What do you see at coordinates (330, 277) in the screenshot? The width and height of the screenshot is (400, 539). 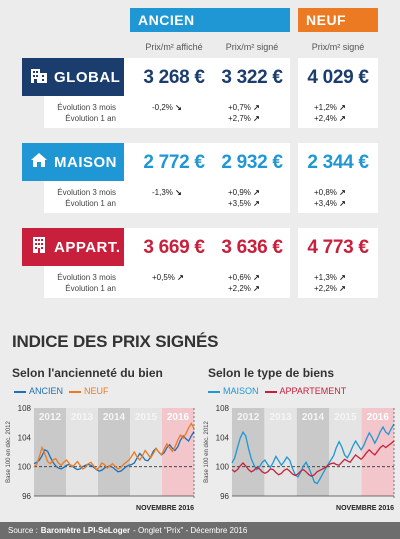 I see `neuf-3m: +1,3% ↗` at bounding box center [330, 277].